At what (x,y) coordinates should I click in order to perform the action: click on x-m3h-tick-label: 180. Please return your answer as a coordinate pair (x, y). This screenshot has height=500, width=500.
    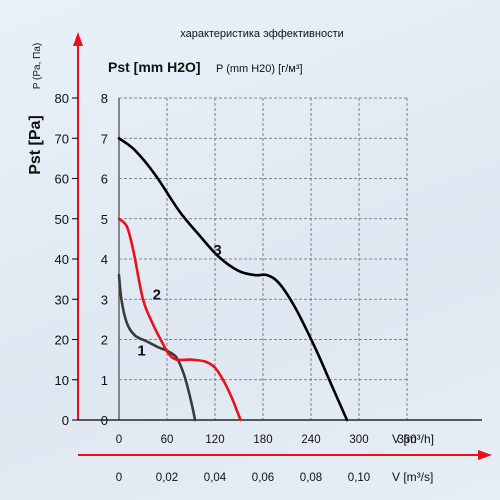
    Looking at the image, I should click on (262, 440).